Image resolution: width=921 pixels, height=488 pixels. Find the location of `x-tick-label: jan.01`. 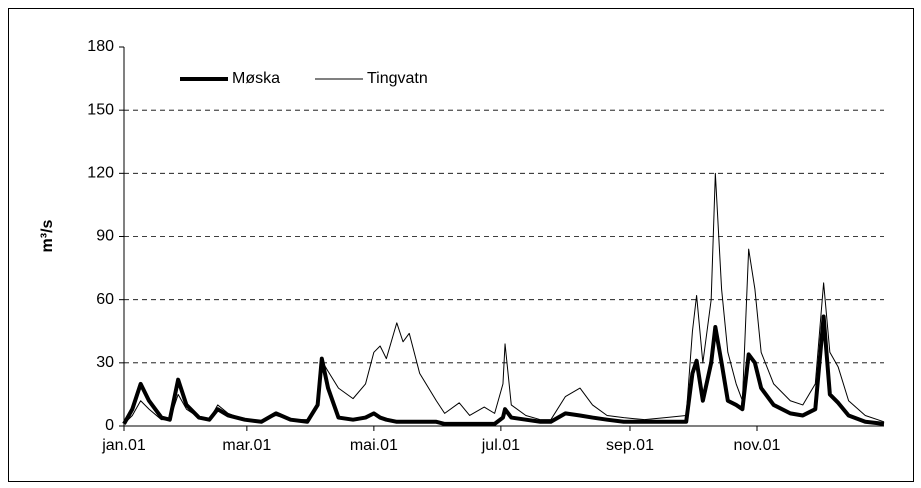

x-tick-label: jan.01 is located at coordinates (123, 445).